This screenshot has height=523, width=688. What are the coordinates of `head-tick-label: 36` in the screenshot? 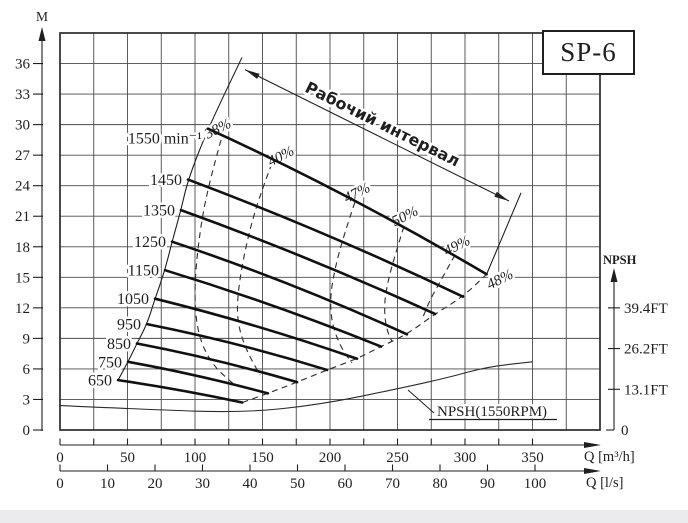 It's located at (23, 65).